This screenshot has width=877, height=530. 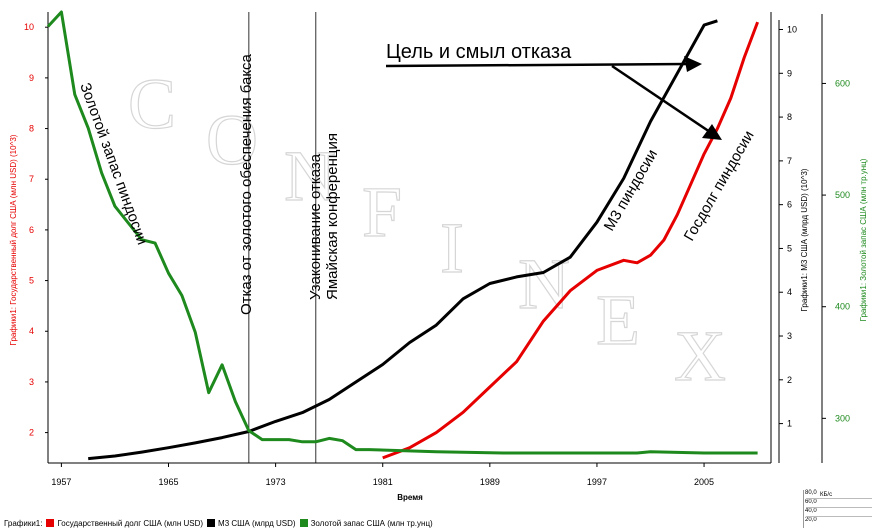 I want to click on watermark-letter: C, so click(x=152, y=104).